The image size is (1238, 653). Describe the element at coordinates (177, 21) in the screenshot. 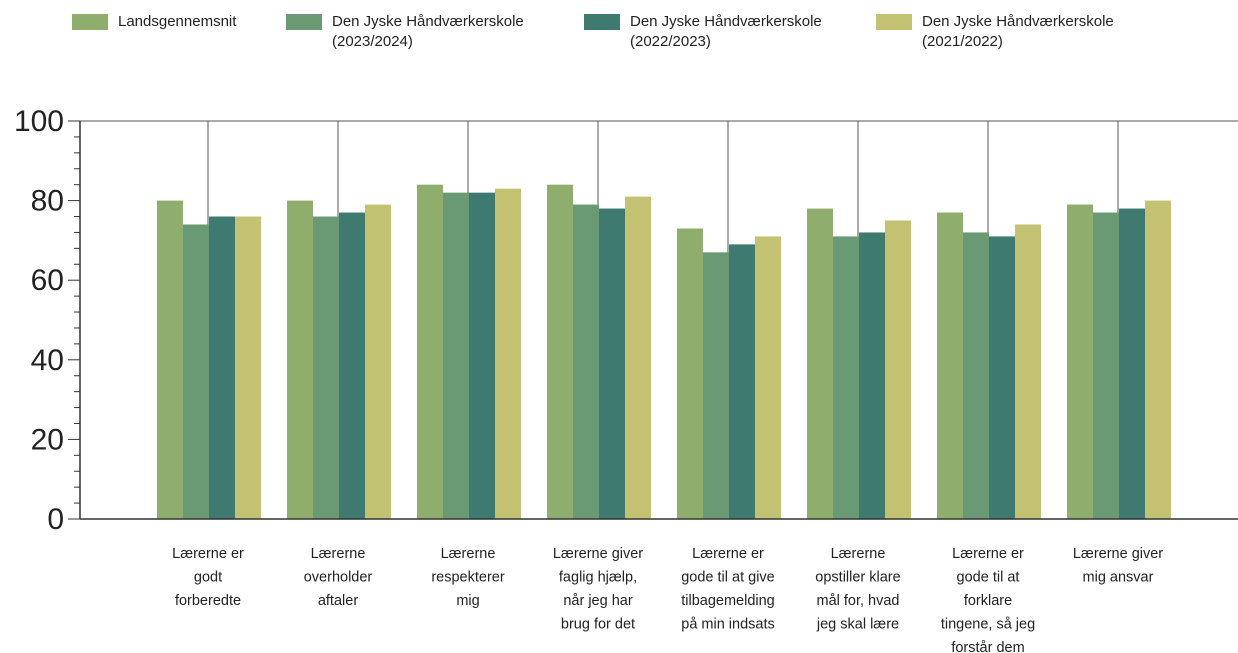

I see `legend-label: Landsgennemsnit` at that location.